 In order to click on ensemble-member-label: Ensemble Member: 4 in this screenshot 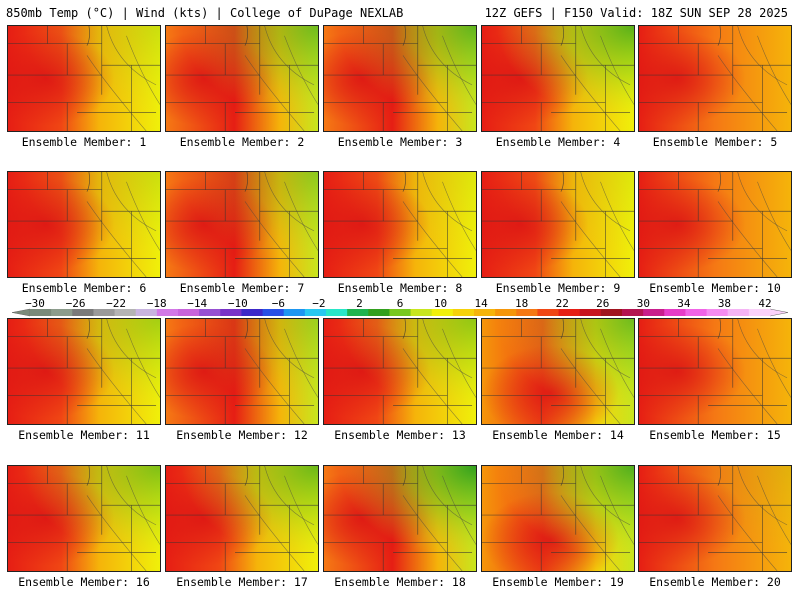, I will do `click(558, 142)`.